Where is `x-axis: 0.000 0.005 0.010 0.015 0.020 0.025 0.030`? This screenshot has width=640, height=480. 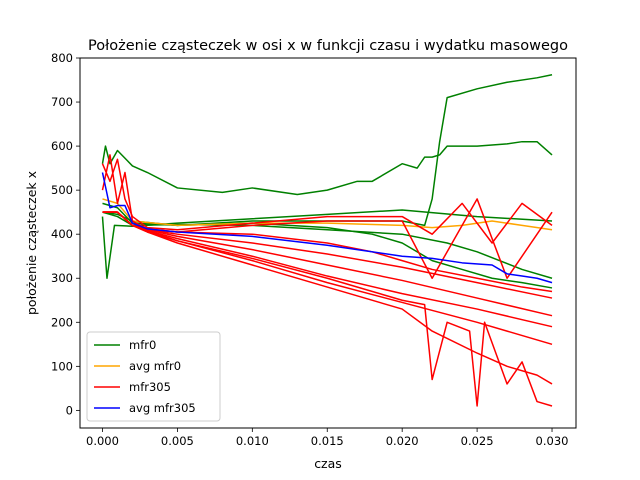
x-axis: 0.000 0.005 0.010 0.015 0.020 0.025 0.030 is located at coordinates (327, 438).